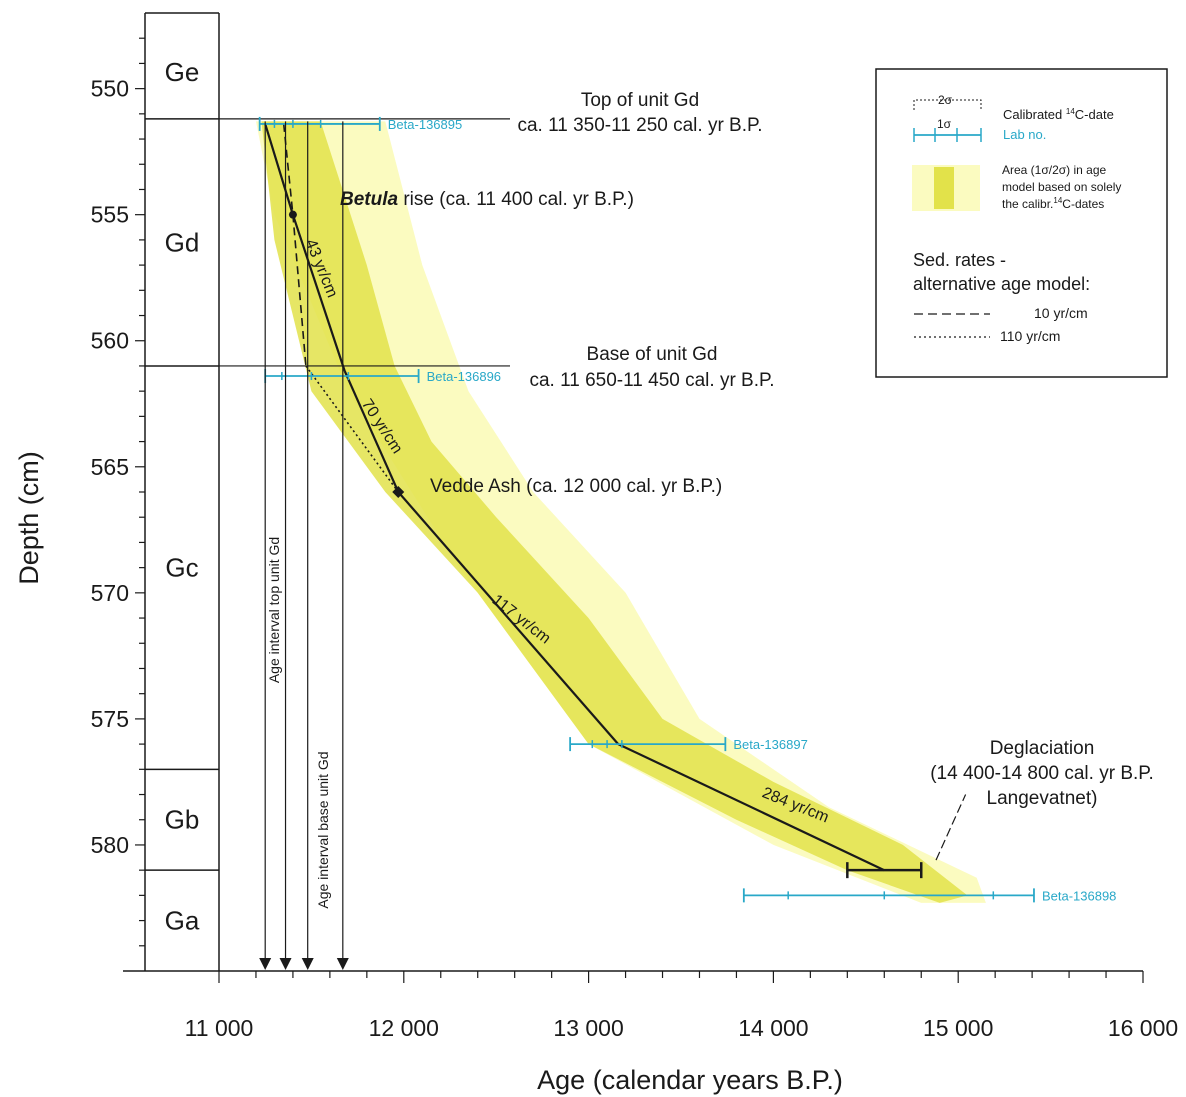  I want to click on unit-label: Ga, so click(182, 921).